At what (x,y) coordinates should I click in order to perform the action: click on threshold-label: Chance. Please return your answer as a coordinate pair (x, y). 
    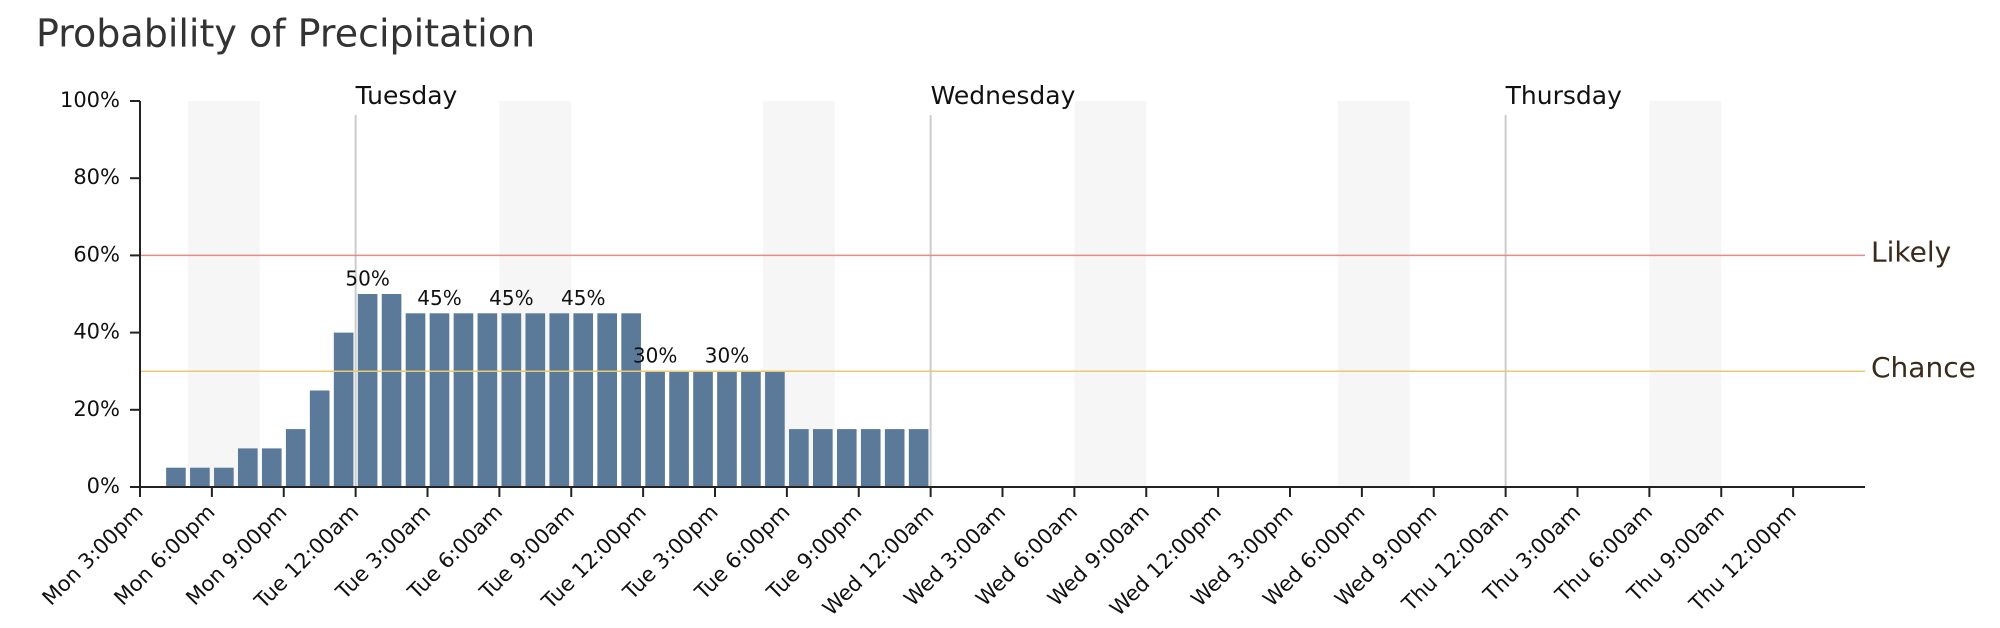
    Looking at the image, I should click on (1923, 367).